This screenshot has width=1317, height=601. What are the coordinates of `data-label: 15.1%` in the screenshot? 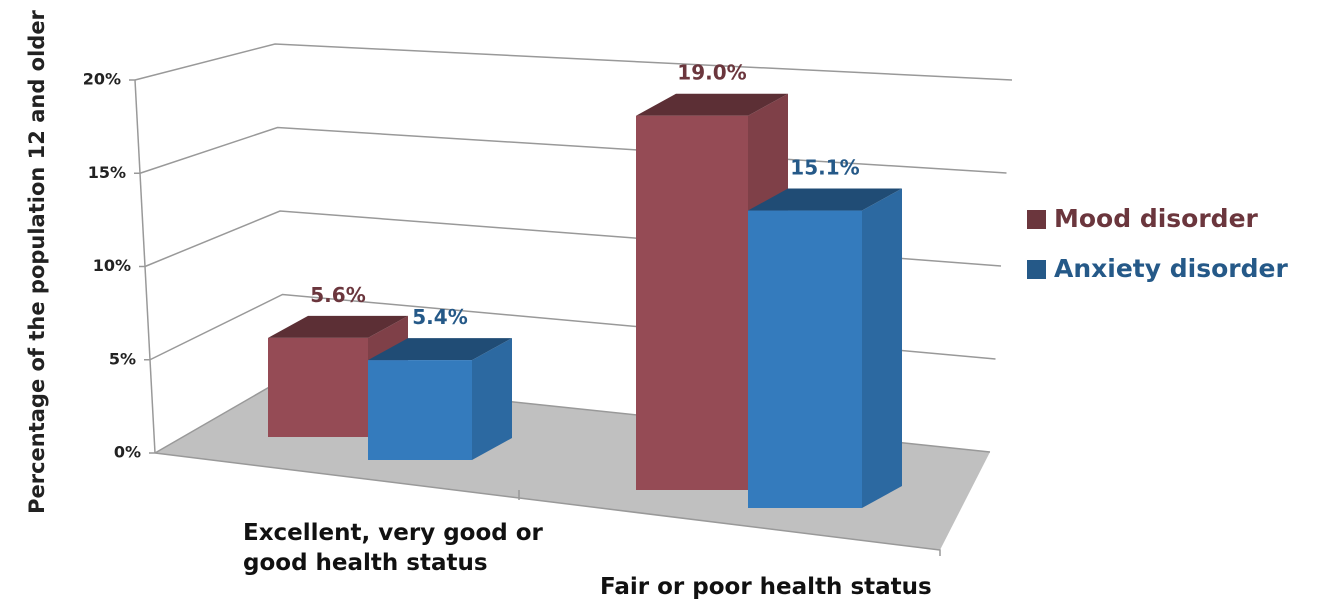 It's located at (824, 168).